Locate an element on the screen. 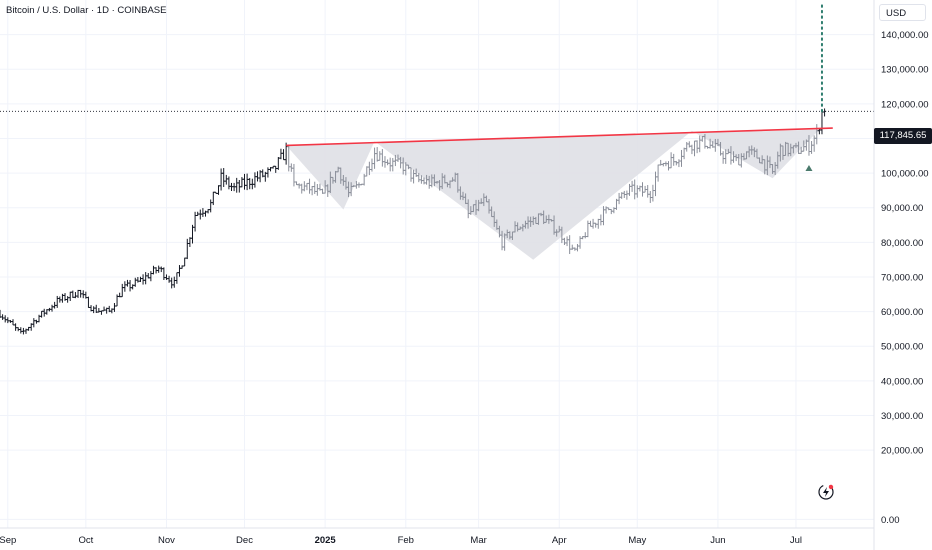 Image resolution: width=932 pixels, height=550 pixels. x-tick-label: Sep is located at coordinates (8, 540).